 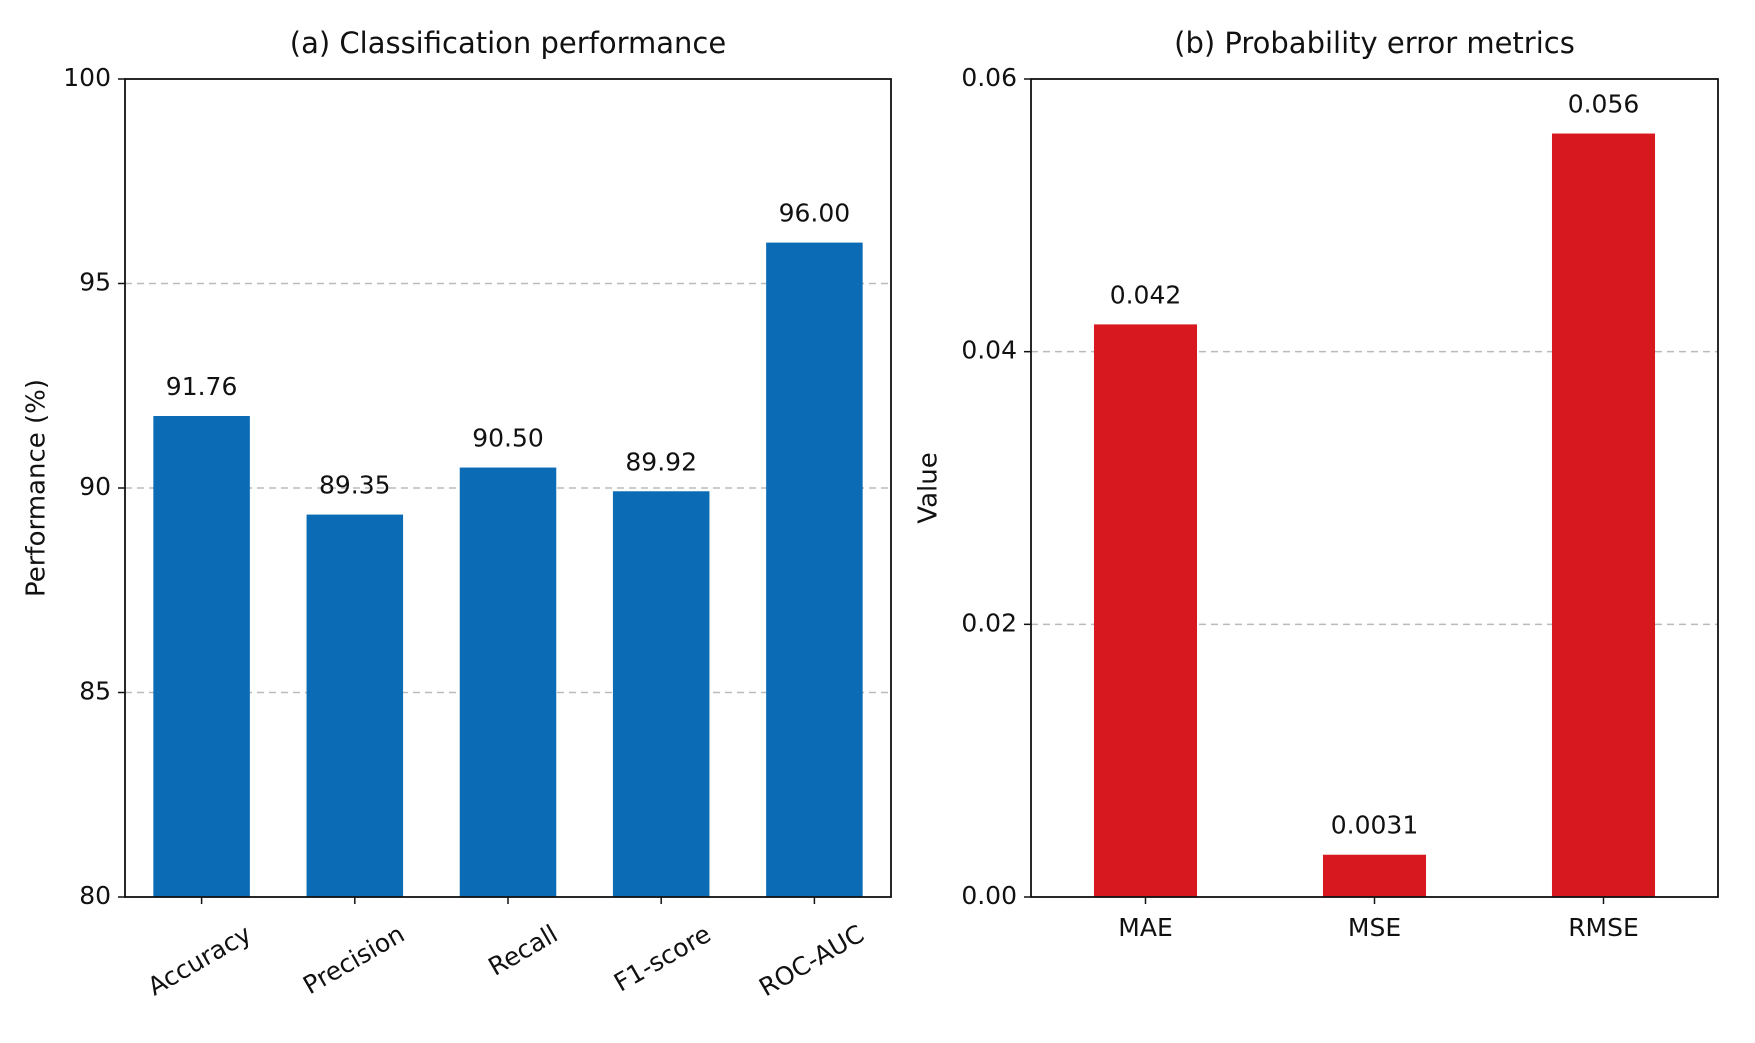 What do you see at coordinates (508, 438) in the screenshot?
I see `value-label: 90.50` at bounding box center [508, 438].